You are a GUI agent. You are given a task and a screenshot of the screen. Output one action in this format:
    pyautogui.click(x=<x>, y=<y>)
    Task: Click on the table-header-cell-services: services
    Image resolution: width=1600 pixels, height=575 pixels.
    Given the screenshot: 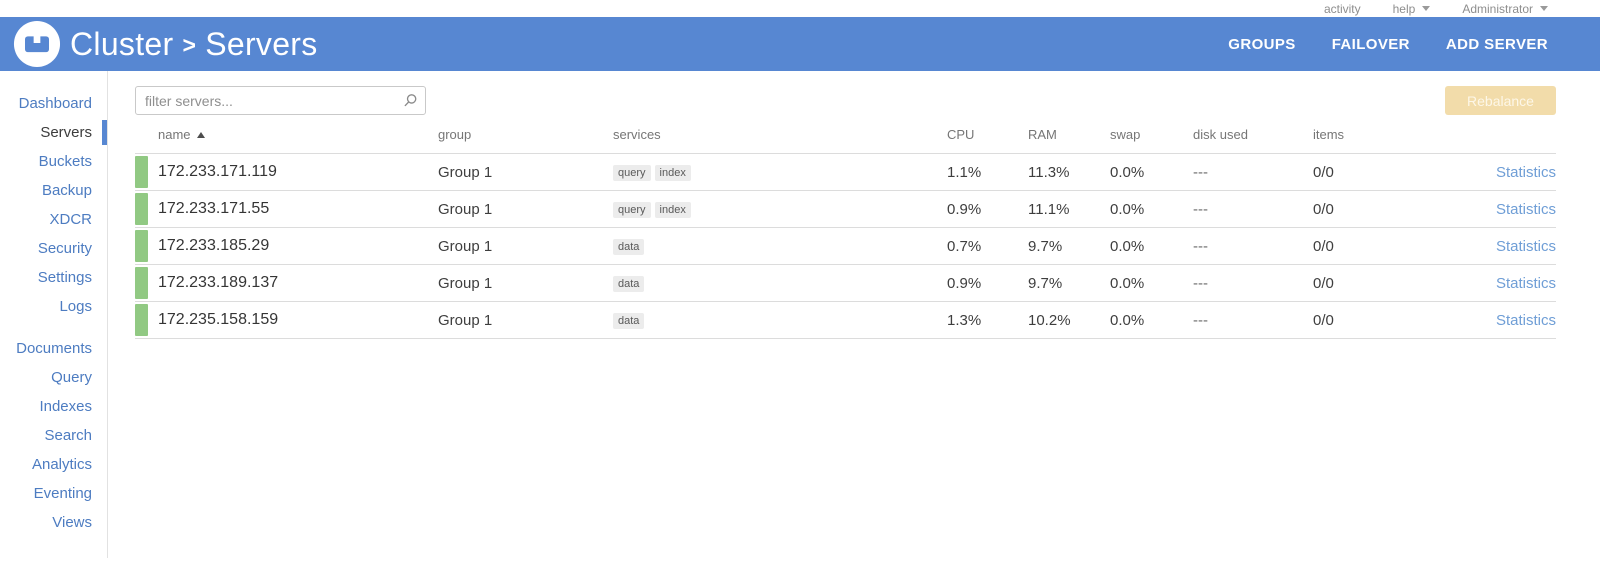 What is the action you would take?
    pyautogui.click(x=780, y=134)
    